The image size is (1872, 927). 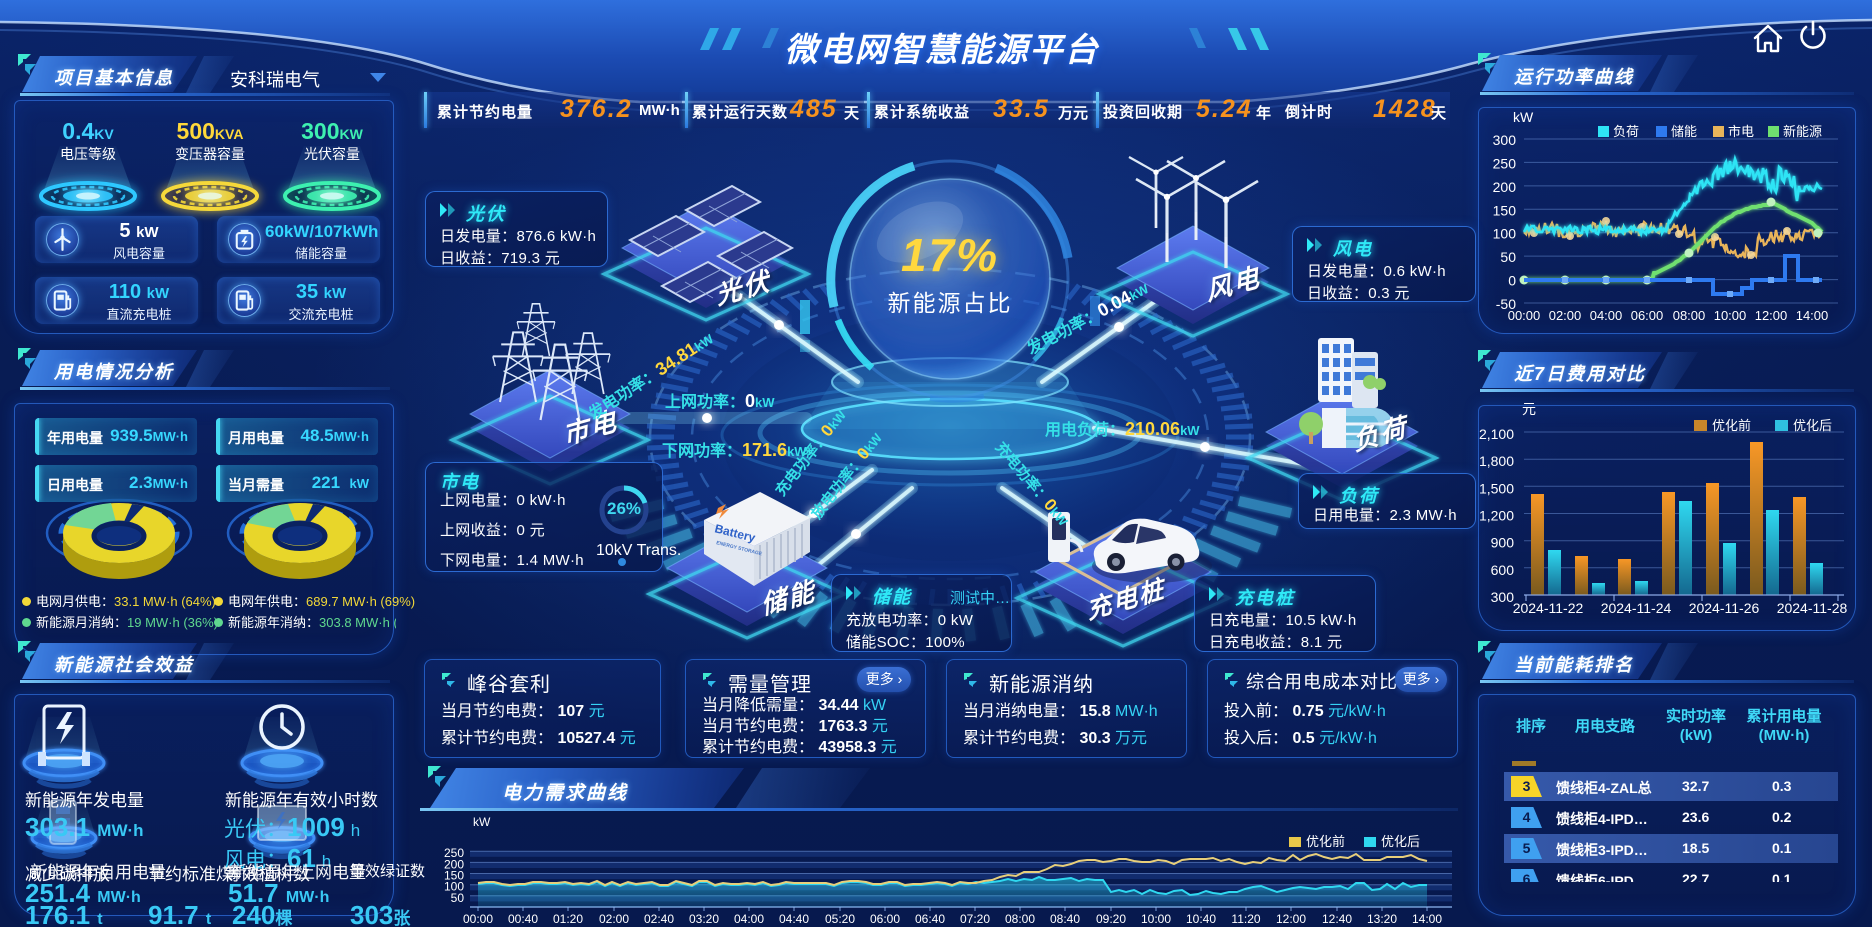 What do you see at coordinates (1156, 919) in the screenshot?
I see `svg-text: 10:00` at bounding box center [1156, 919].